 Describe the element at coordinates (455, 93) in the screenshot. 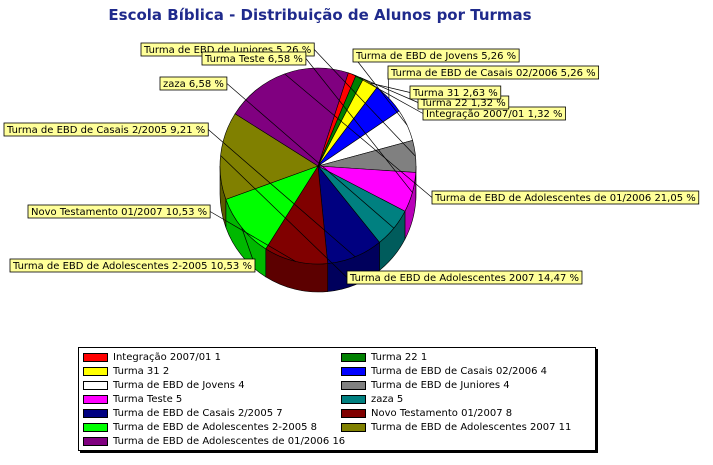

I see `slice-label-text-2: Turma 31 2,63 %` at that location.